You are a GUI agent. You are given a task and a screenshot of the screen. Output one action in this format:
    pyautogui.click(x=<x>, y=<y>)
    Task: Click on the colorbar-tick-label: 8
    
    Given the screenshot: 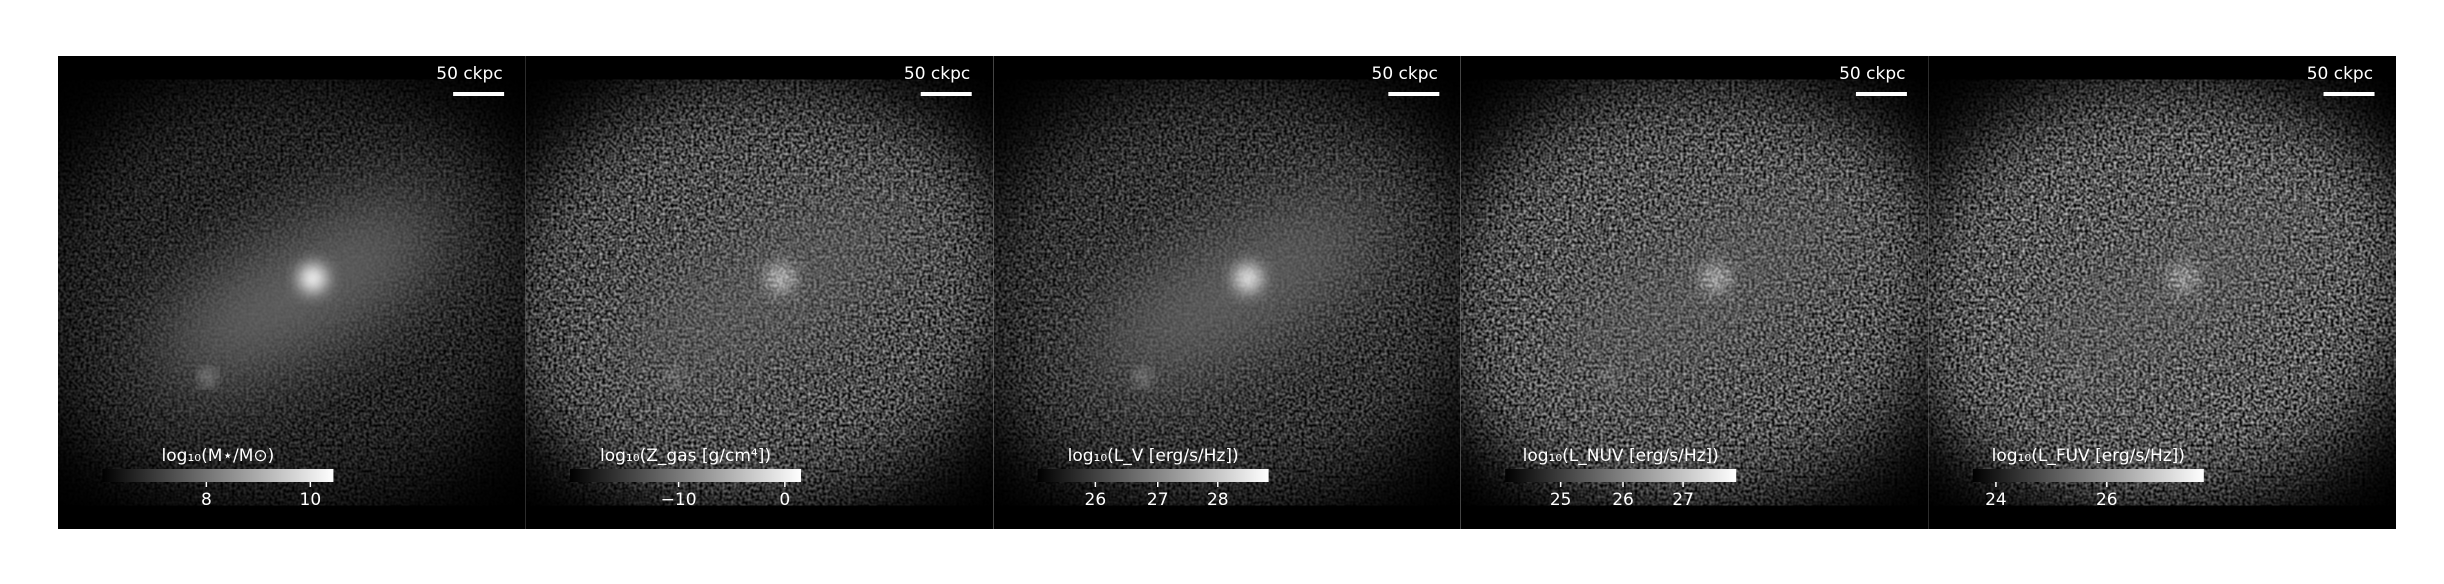 What is the action you would take?
    pyautogui.click(x=206, y=500)
    